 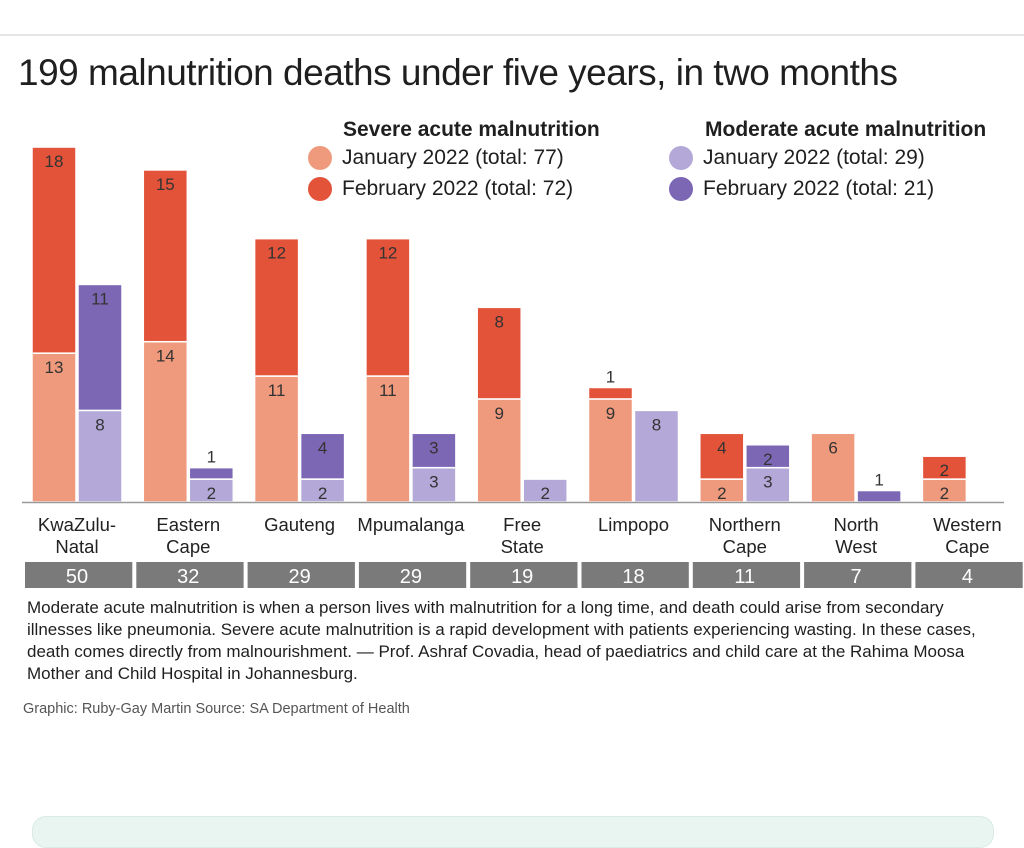 I want to click on legend-moderate-jan: January 2022 (total: 29), so click(x=797, y=158).